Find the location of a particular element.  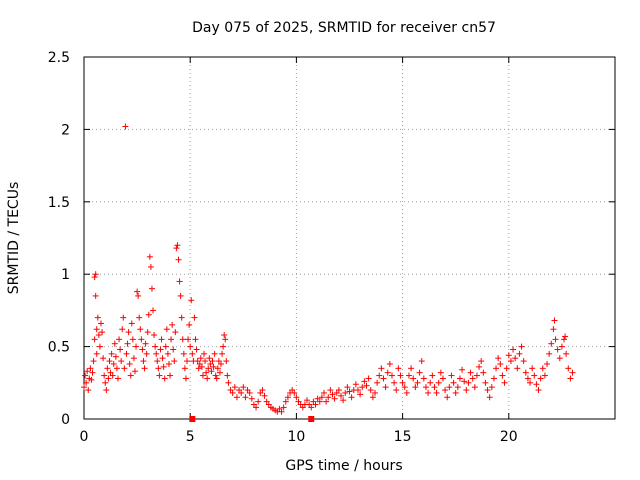

special-marker is located at coordinates (311, 419).